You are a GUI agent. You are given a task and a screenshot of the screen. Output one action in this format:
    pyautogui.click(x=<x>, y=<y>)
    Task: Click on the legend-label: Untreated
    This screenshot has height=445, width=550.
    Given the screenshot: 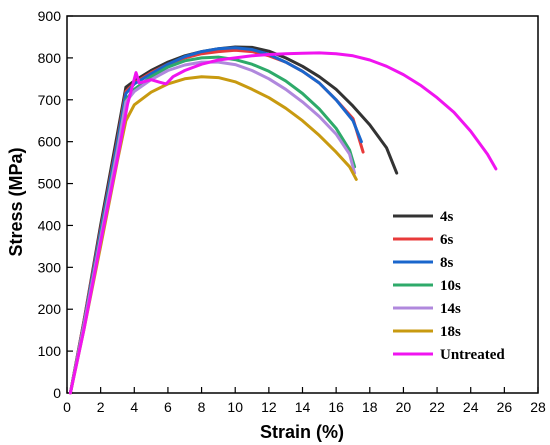 What is the action you would take?
    pyautogui.click(x=472, y=355)
    